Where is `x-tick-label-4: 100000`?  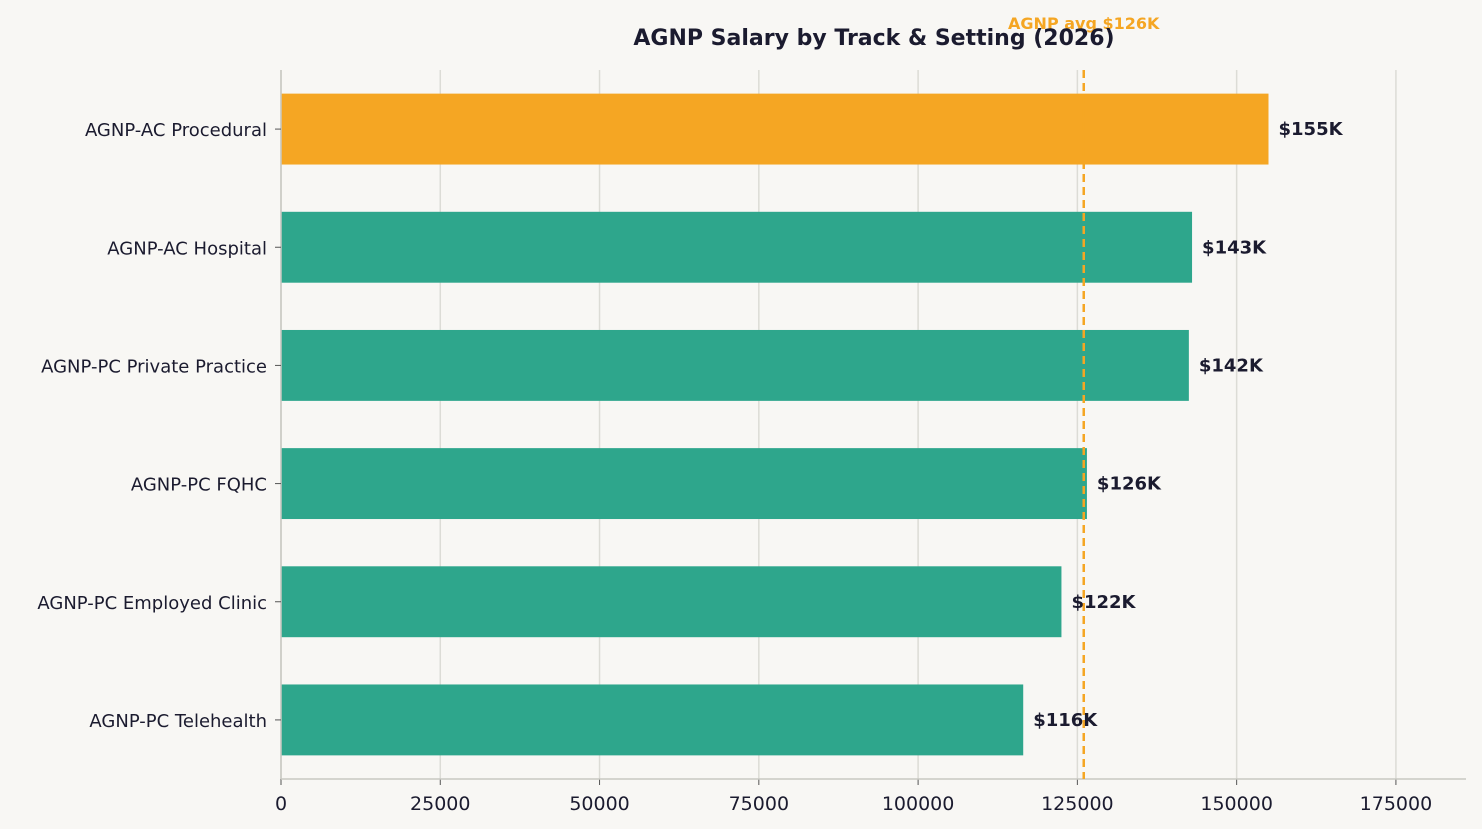
x-tick-label-4: 100000 is located at coordinates (918, 804).